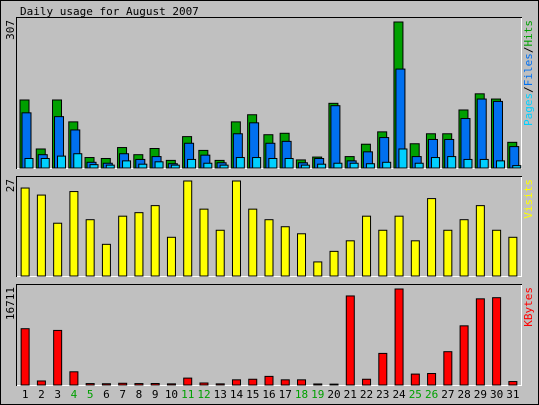  What do you see at coordinates (285, 394) in the screenshot?
I see `x-tick-label-day-17: 17` at bounding box center [285, 394].